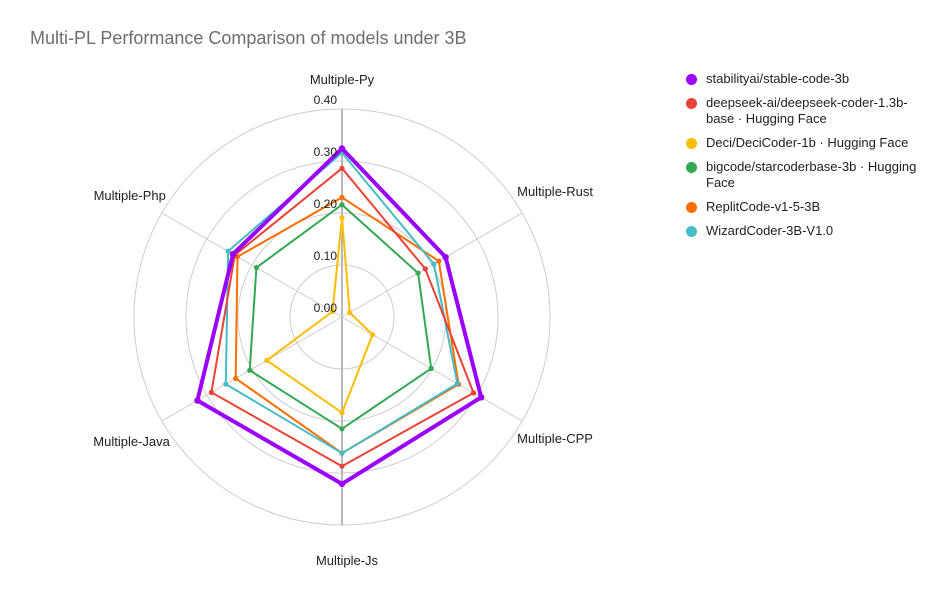 This screenshot has height=589, width=952. I want to click on tick-label: 0.20, so click(326, 204).